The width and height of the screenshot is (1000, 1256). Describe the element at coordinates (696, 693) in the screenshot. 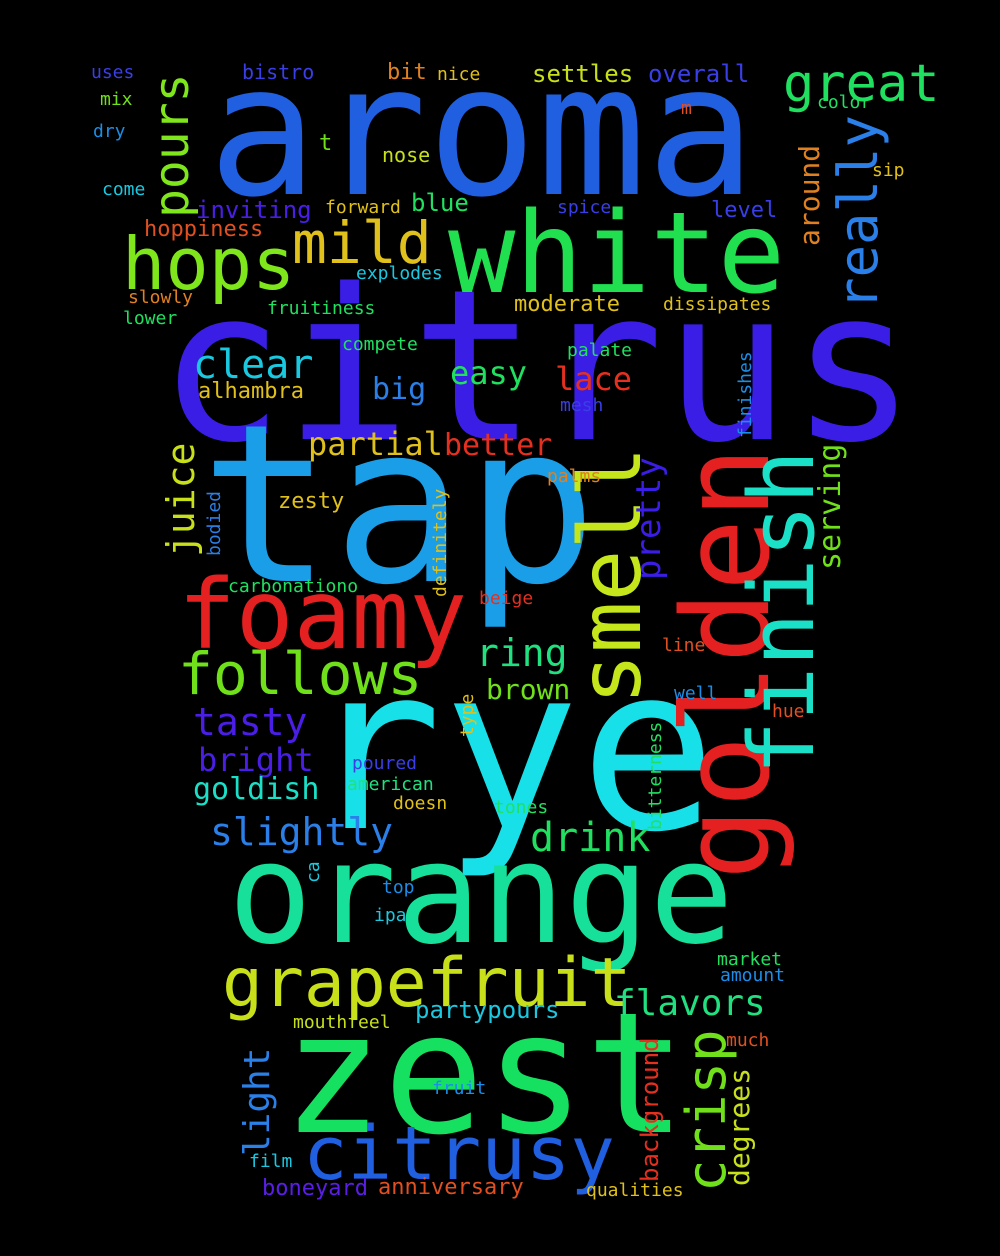

I see `word-well: well` at that location.